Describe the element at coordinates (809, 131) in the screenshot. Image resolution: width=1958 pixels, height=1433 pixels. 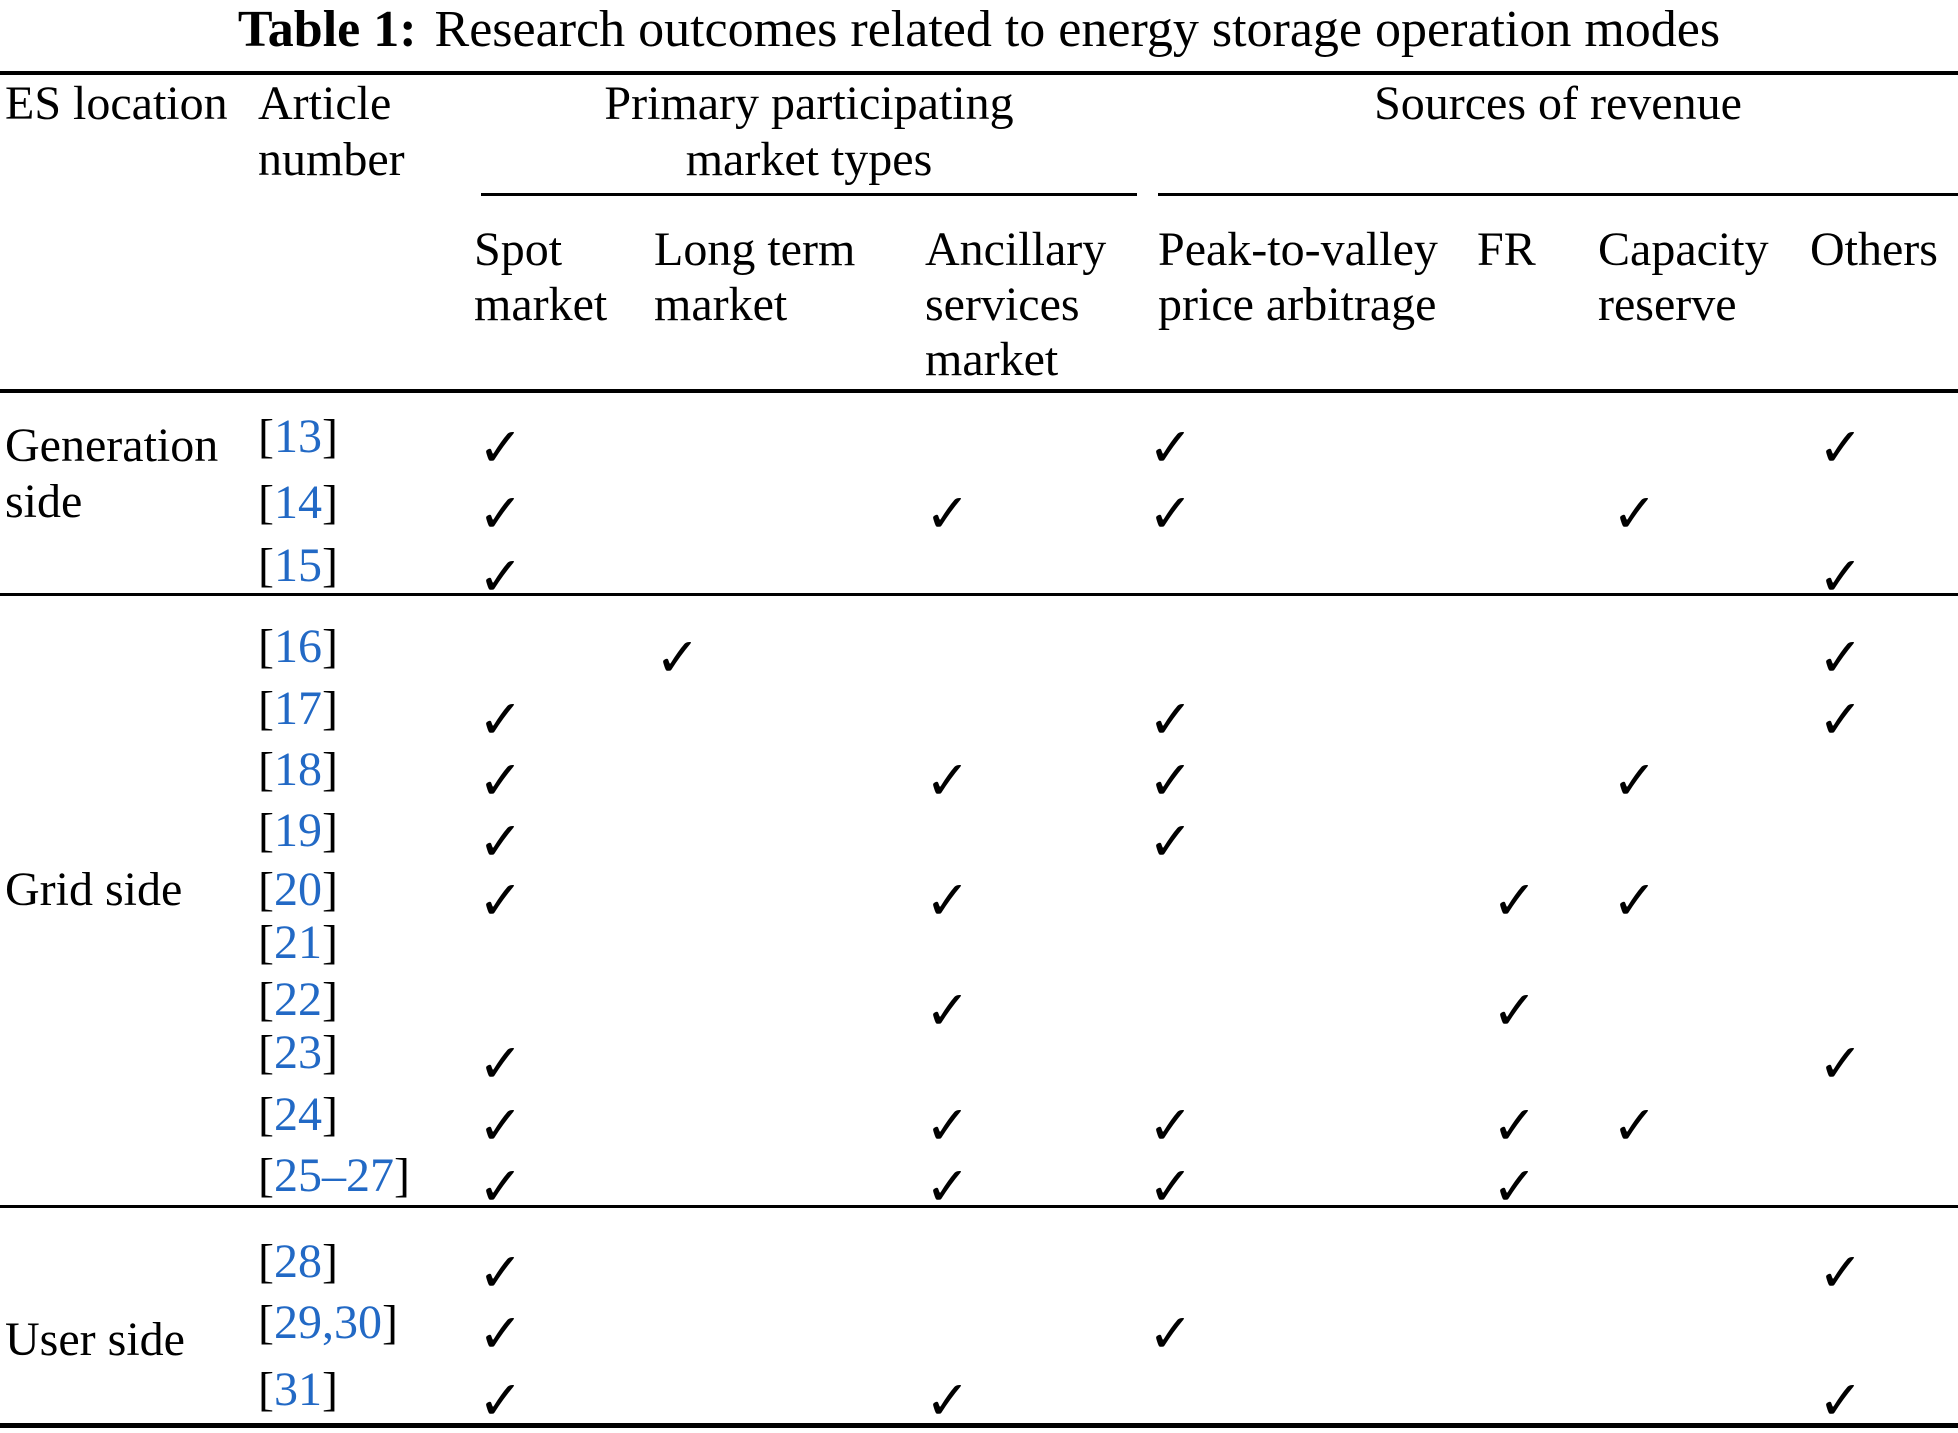
I see `group-header-primary-markets: Primary participating market types` at that location.